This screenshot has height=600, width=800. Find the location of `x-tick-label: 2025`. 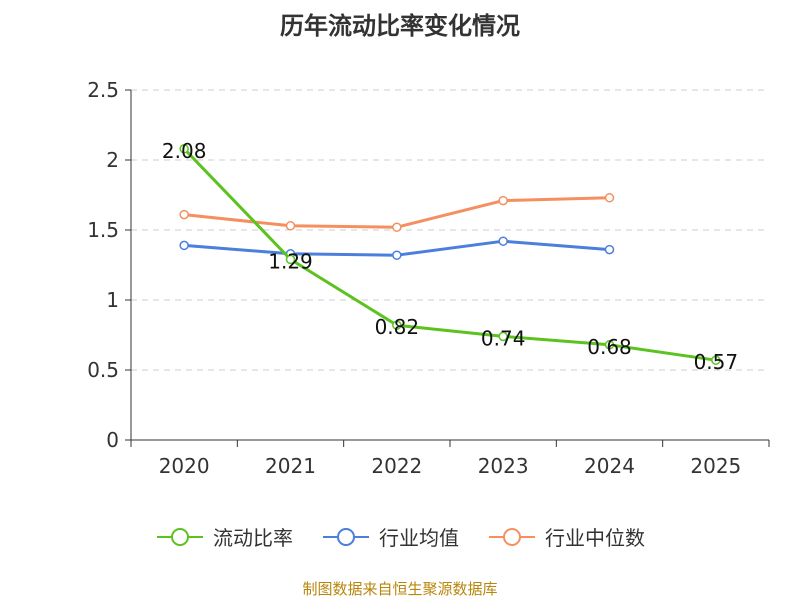

x-tick-label: 2025 is located at coordinates (715, 466).